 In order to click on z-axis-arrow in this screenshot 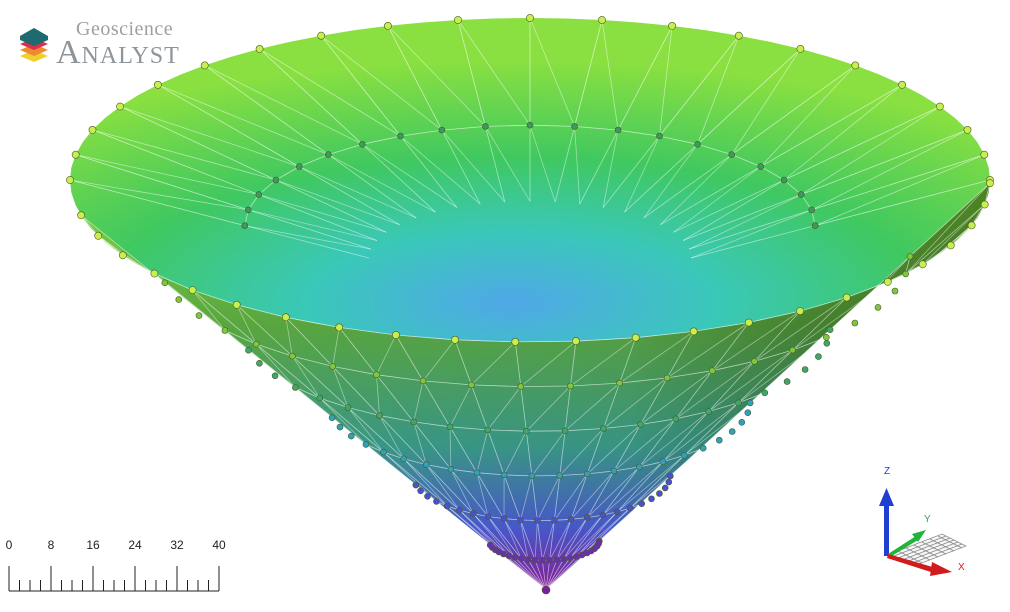, I will do `click(886, 522)`.